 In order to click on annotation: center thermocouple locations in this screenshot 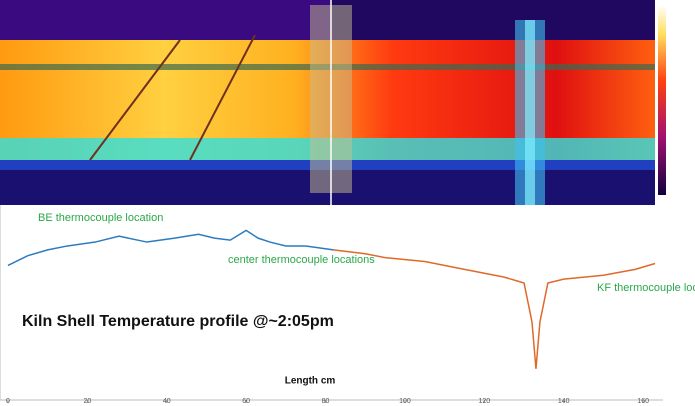, I will do `click(301, 260)`.